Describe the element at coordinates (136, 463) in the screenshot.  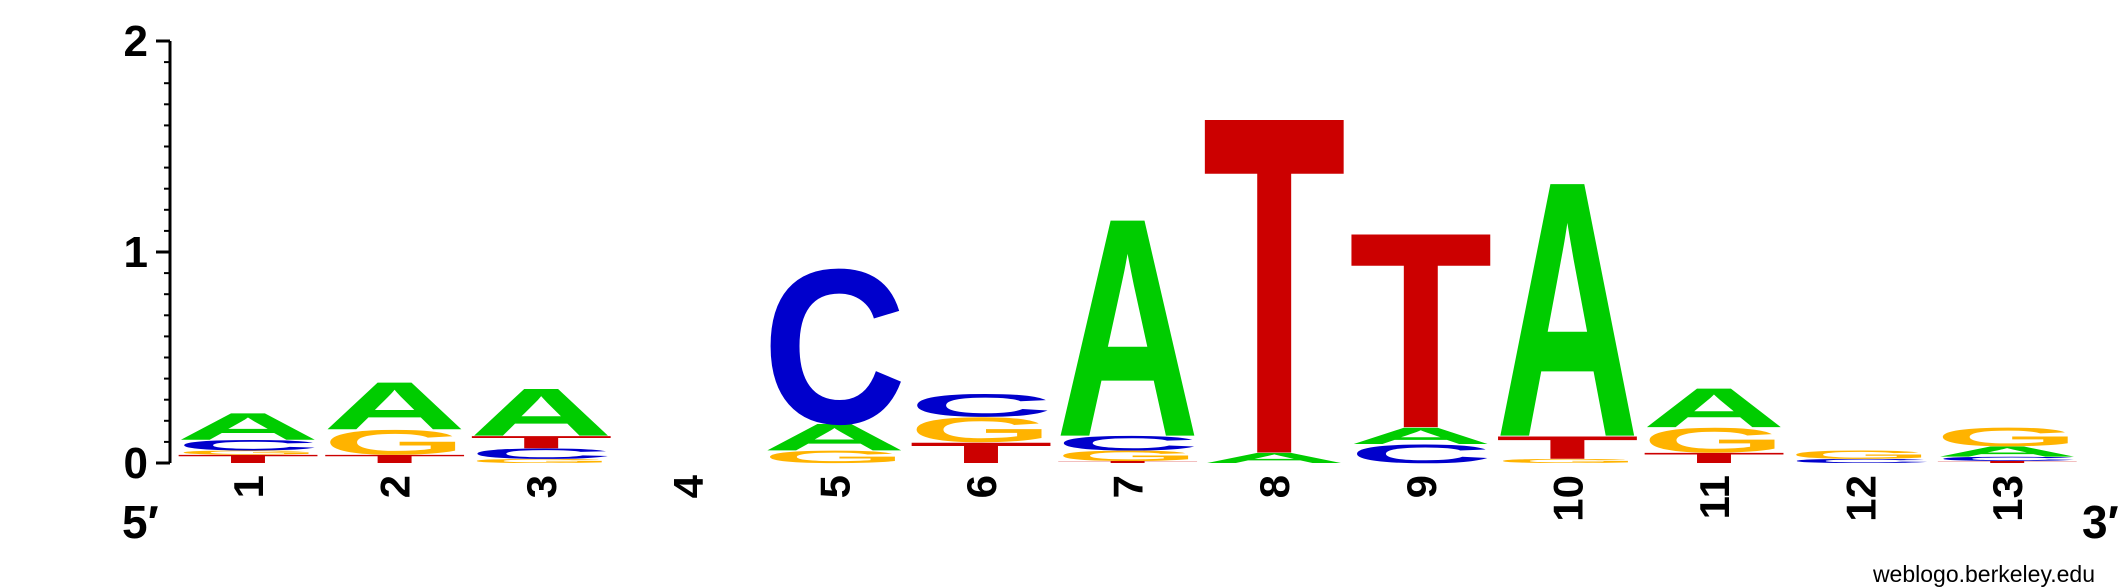
I see `y-tick-label: 0` at that location.